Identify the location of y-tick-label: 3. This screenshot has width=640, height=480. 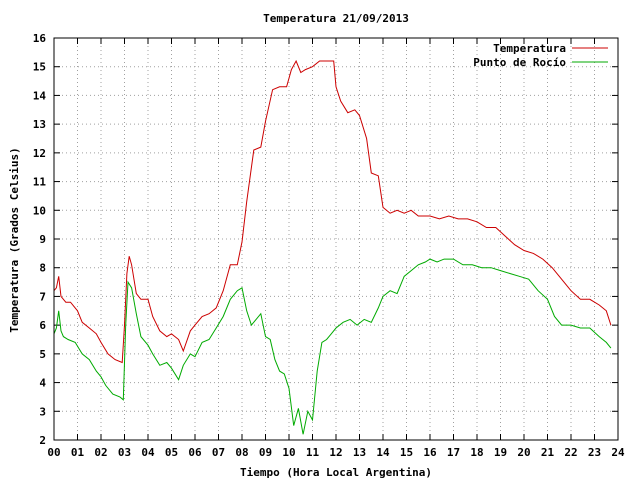
(42, 411).